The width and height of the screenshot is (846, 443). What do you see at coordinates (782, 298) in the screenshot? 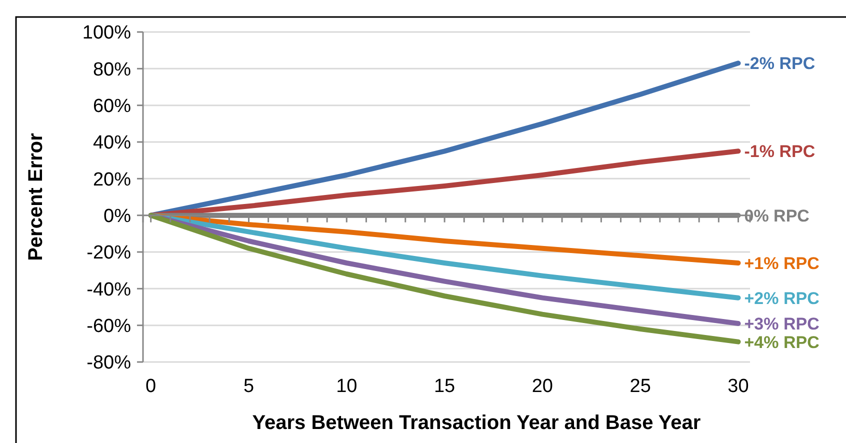
I see `series-label: +2% RPC` at bounding box center [782, 298].